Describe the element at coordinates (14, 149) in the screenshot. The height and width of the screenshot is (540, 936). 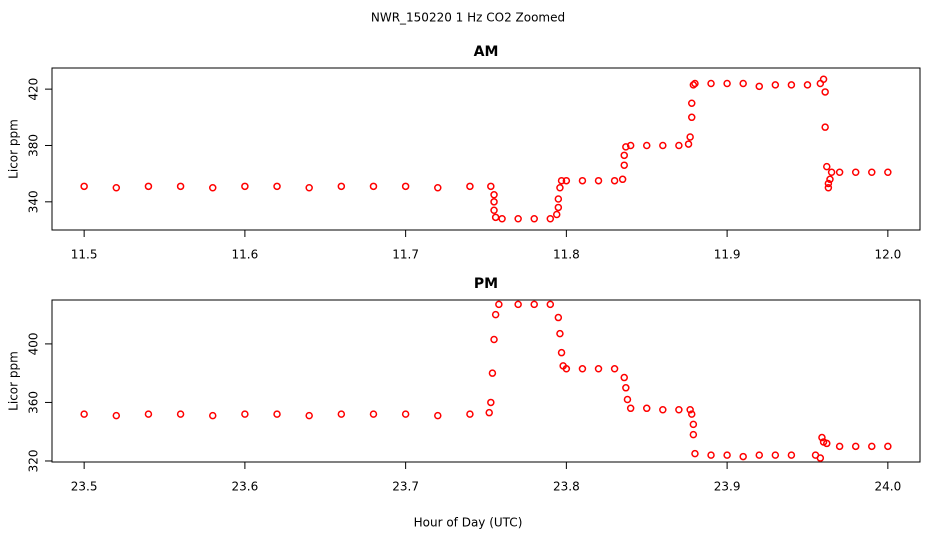
I see `y-axis-label: Licor ppm` at that location.